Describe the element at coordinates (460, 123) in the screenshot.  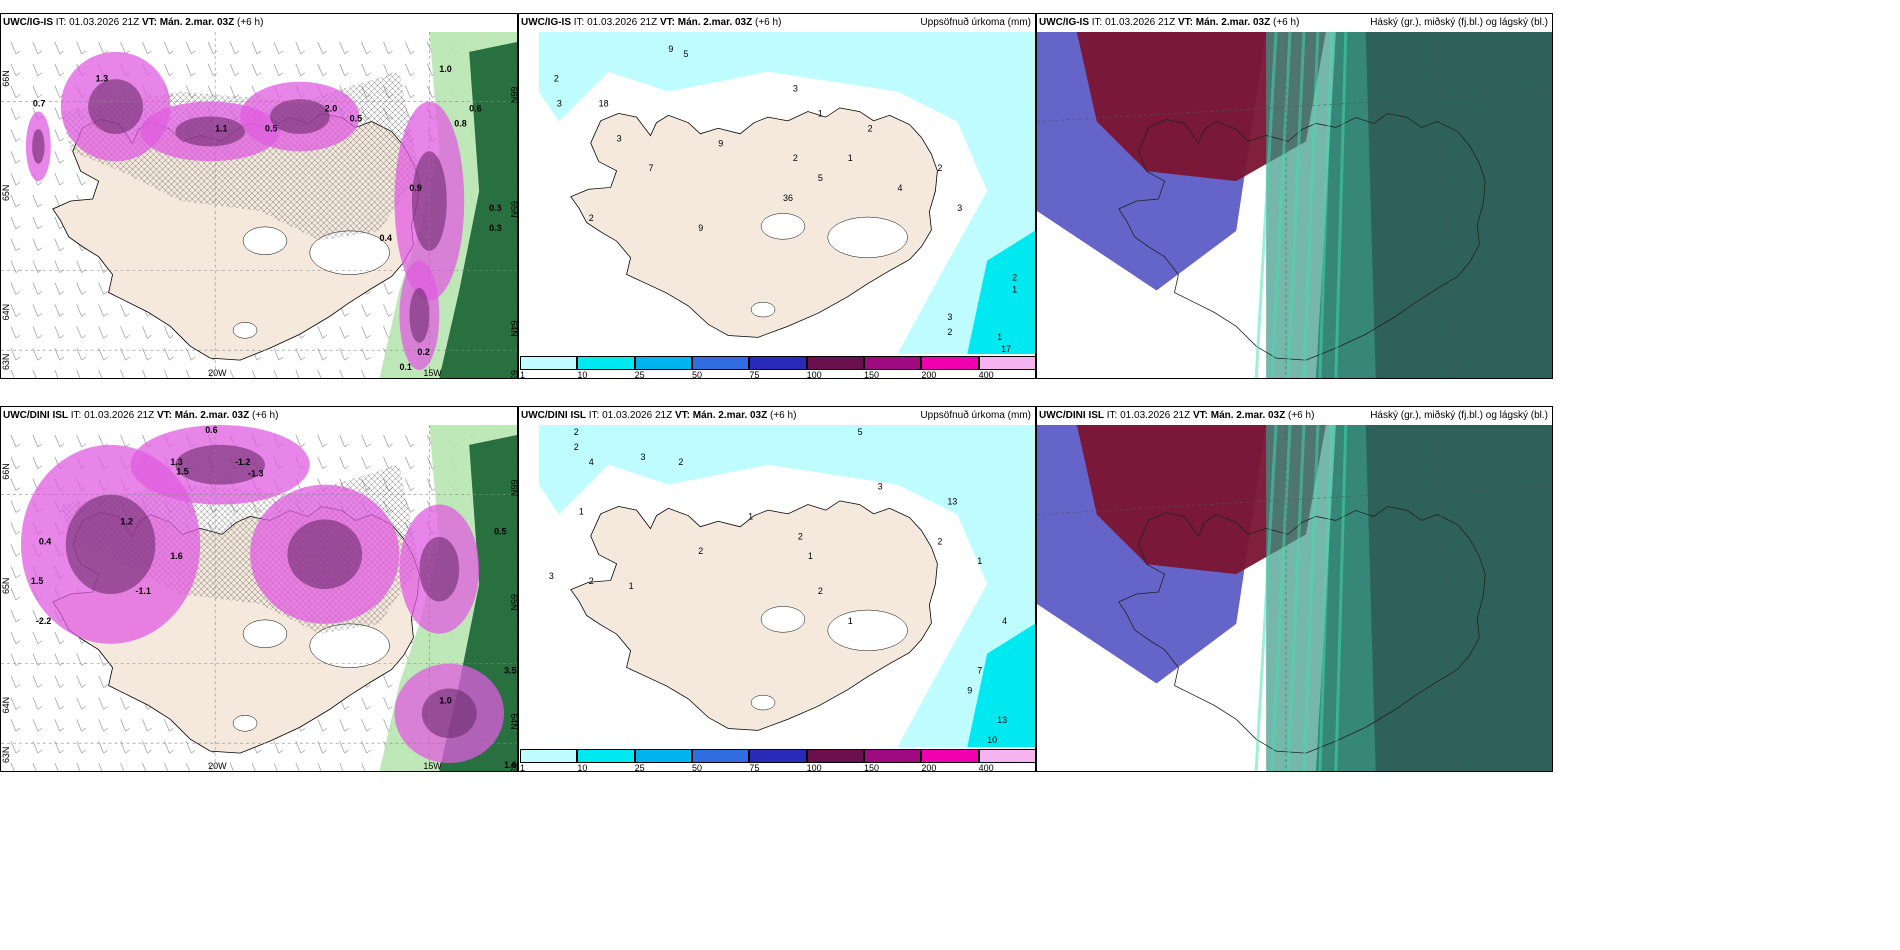
I see `temperature-label: 0.8` at that location.